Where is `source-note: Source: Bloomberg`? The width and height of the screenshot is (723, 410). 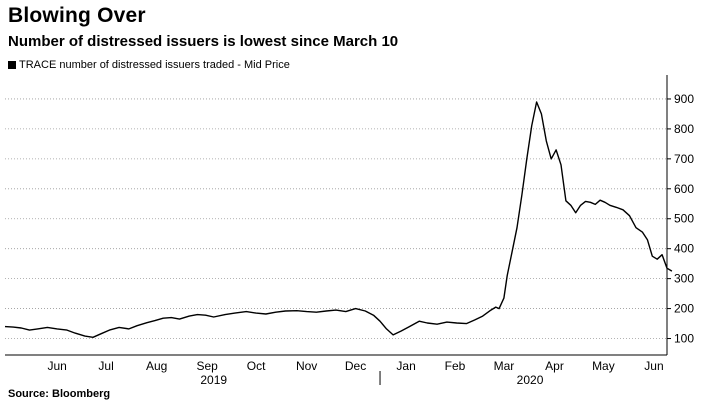 source-note: Source: Bloomberg is located at coordinates (59, 394).